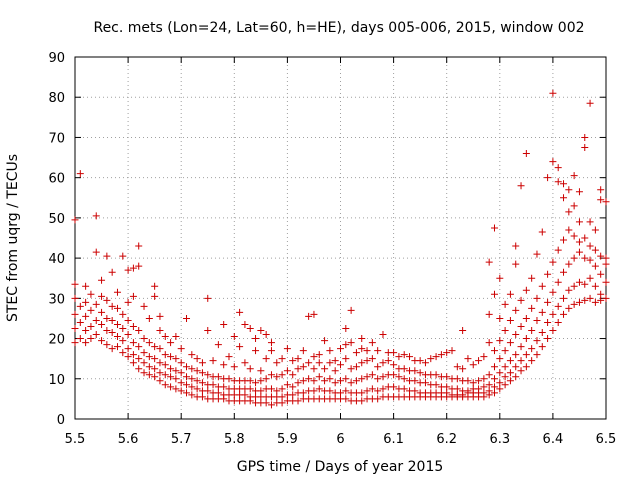  What do you see at coordinates (56, 138) in the screenshot?
I see `y-tick-label: 70` at bounding box center [56, 138].